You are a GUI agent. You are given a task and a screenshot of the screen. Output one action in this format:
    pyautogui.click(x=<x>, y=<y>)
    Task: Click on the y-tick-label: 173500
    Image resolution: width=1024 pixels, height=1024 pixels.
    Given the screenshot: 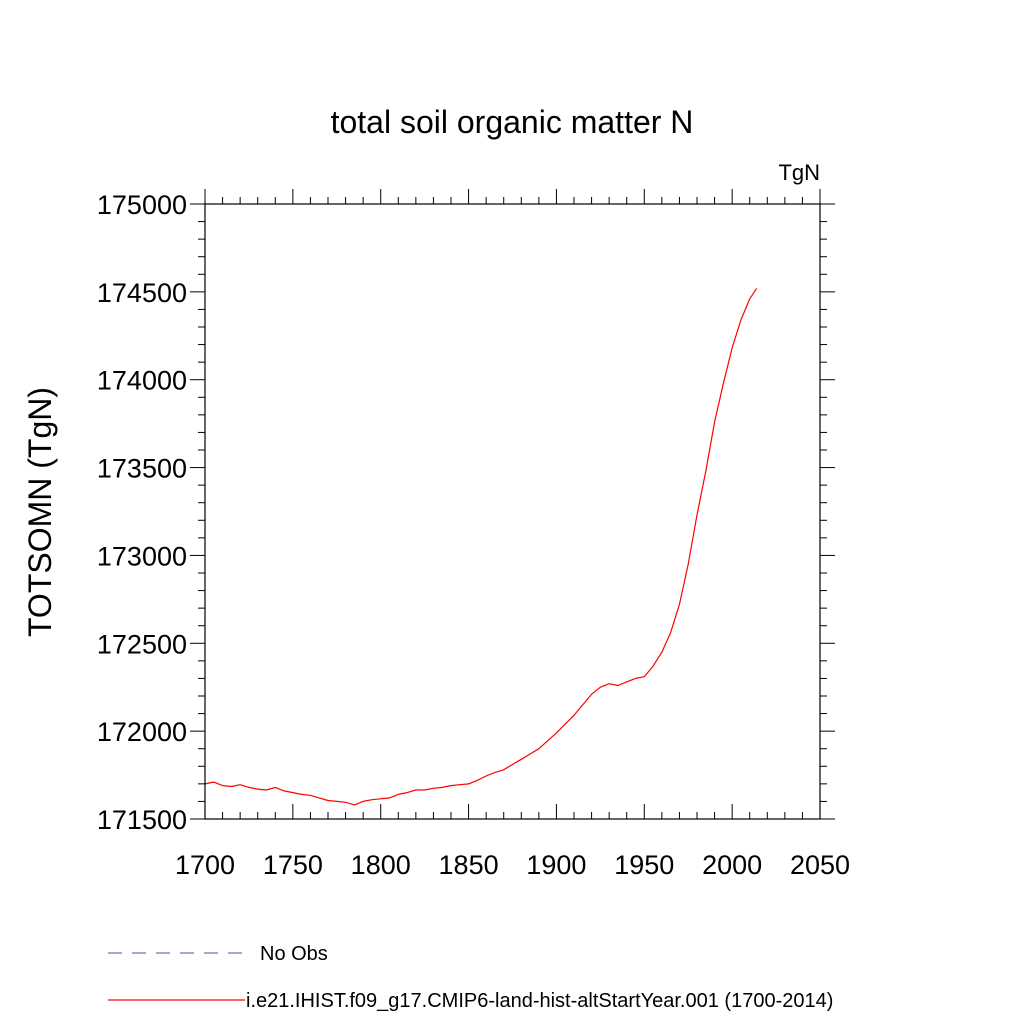 What is the action you would take?
    pyautogui.click(x=142, y=469)
    